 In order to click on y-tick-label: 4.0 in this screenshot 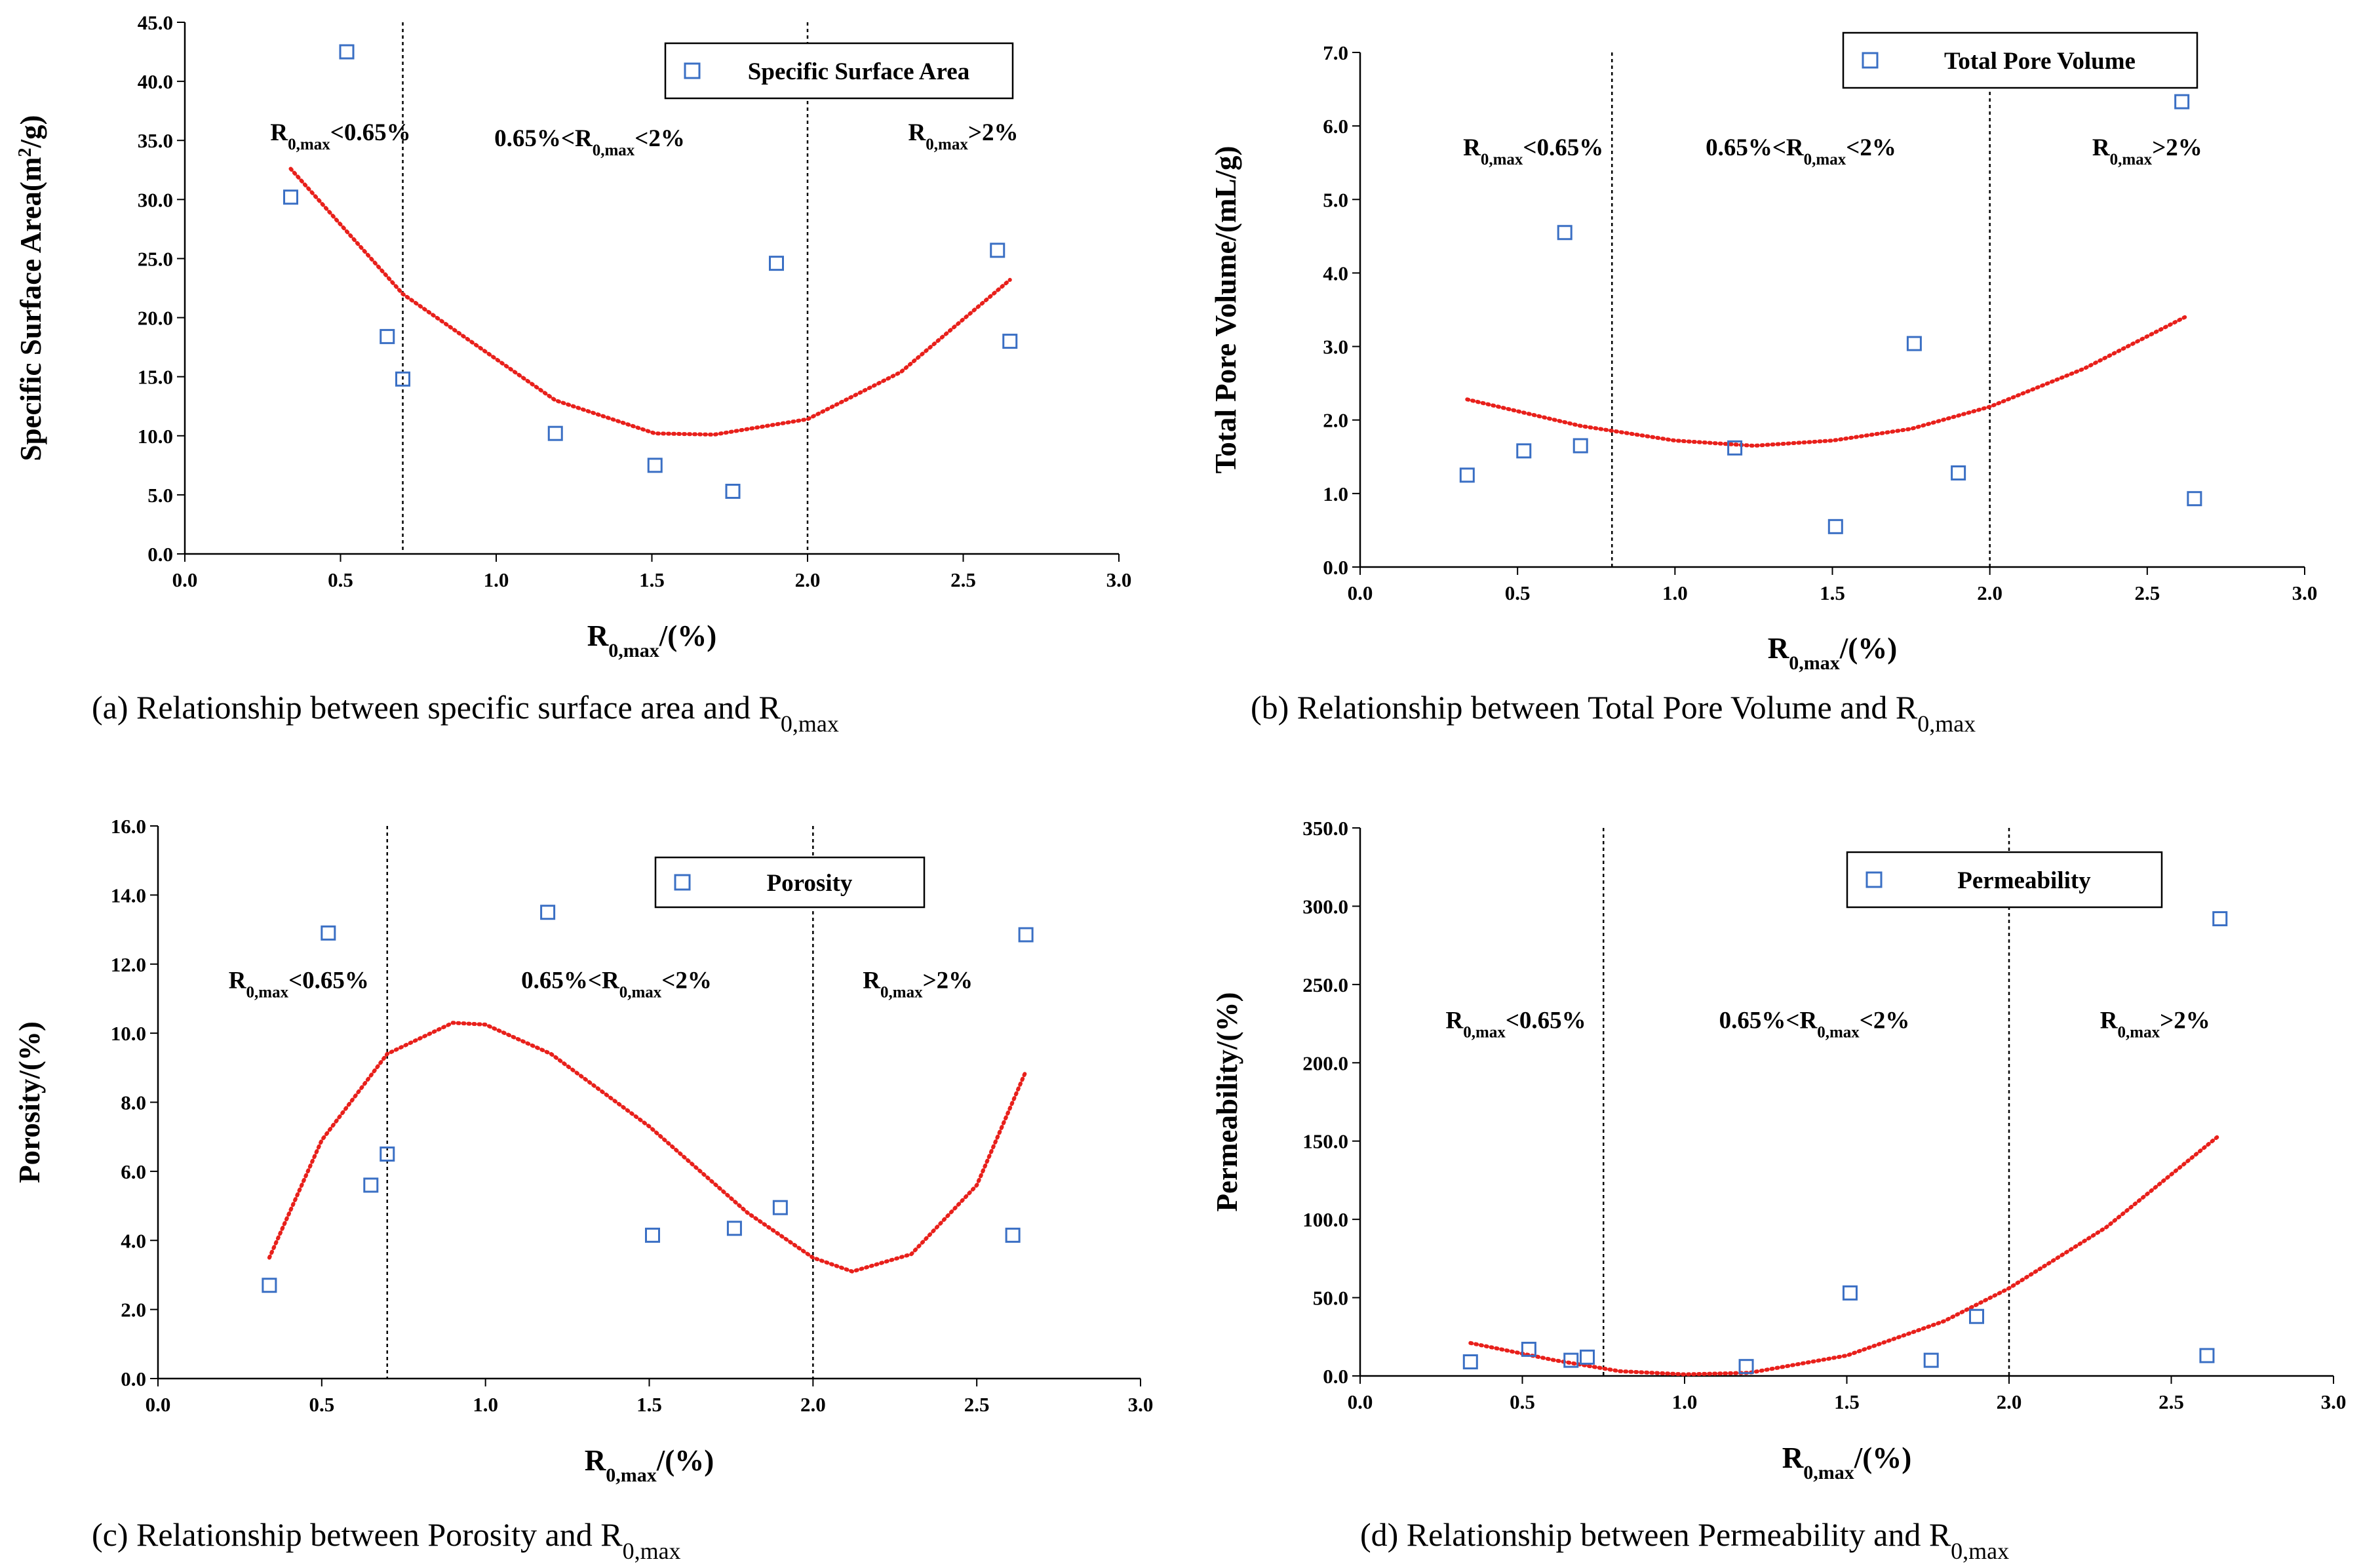, I will do `click(1335, 273)`.